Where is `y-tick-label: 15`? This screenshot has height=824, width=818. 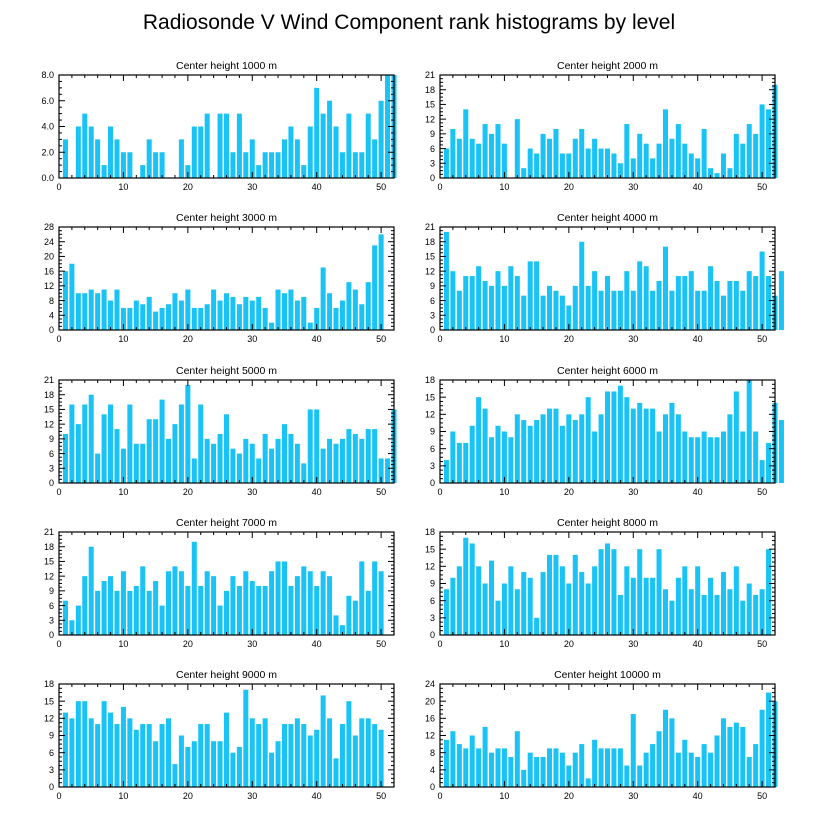 y-tick-label: 15 is located at coordinates (430, 397).